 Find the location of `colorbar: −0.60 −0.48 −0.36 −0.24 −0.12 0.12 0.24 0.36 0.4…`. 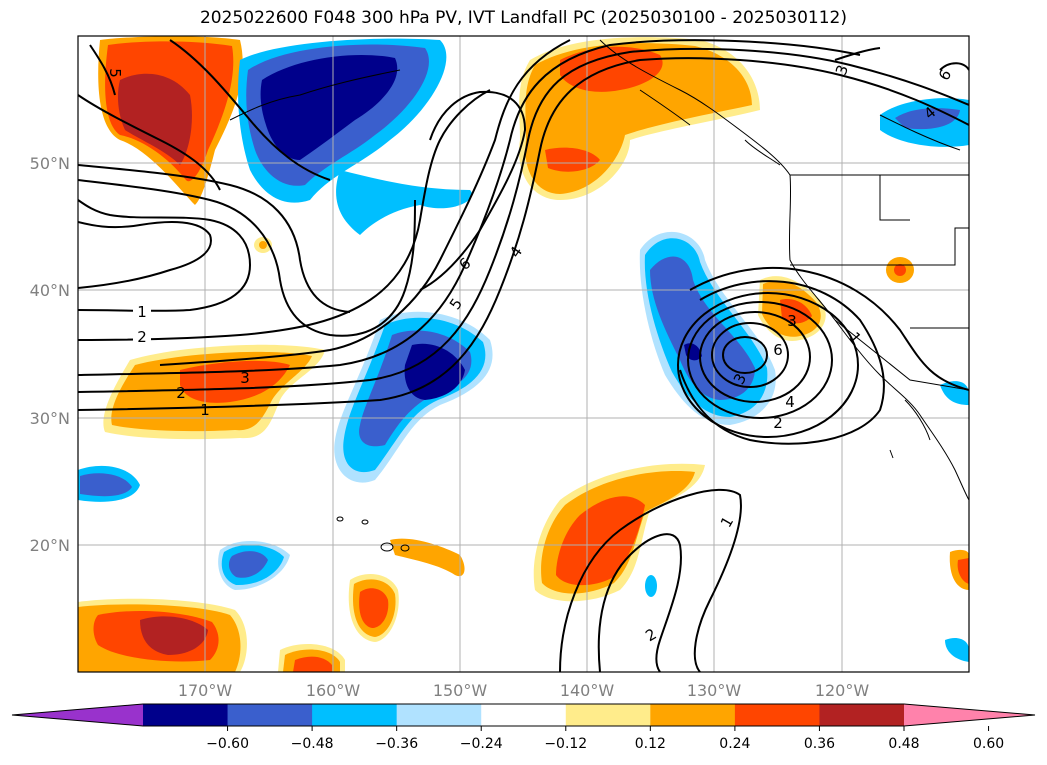

colorbar: −0.60 −0.48 −0.36 −0.24 −0.12 0.12 0.24 0.36 0.4… is located at coordinates (523, 727).